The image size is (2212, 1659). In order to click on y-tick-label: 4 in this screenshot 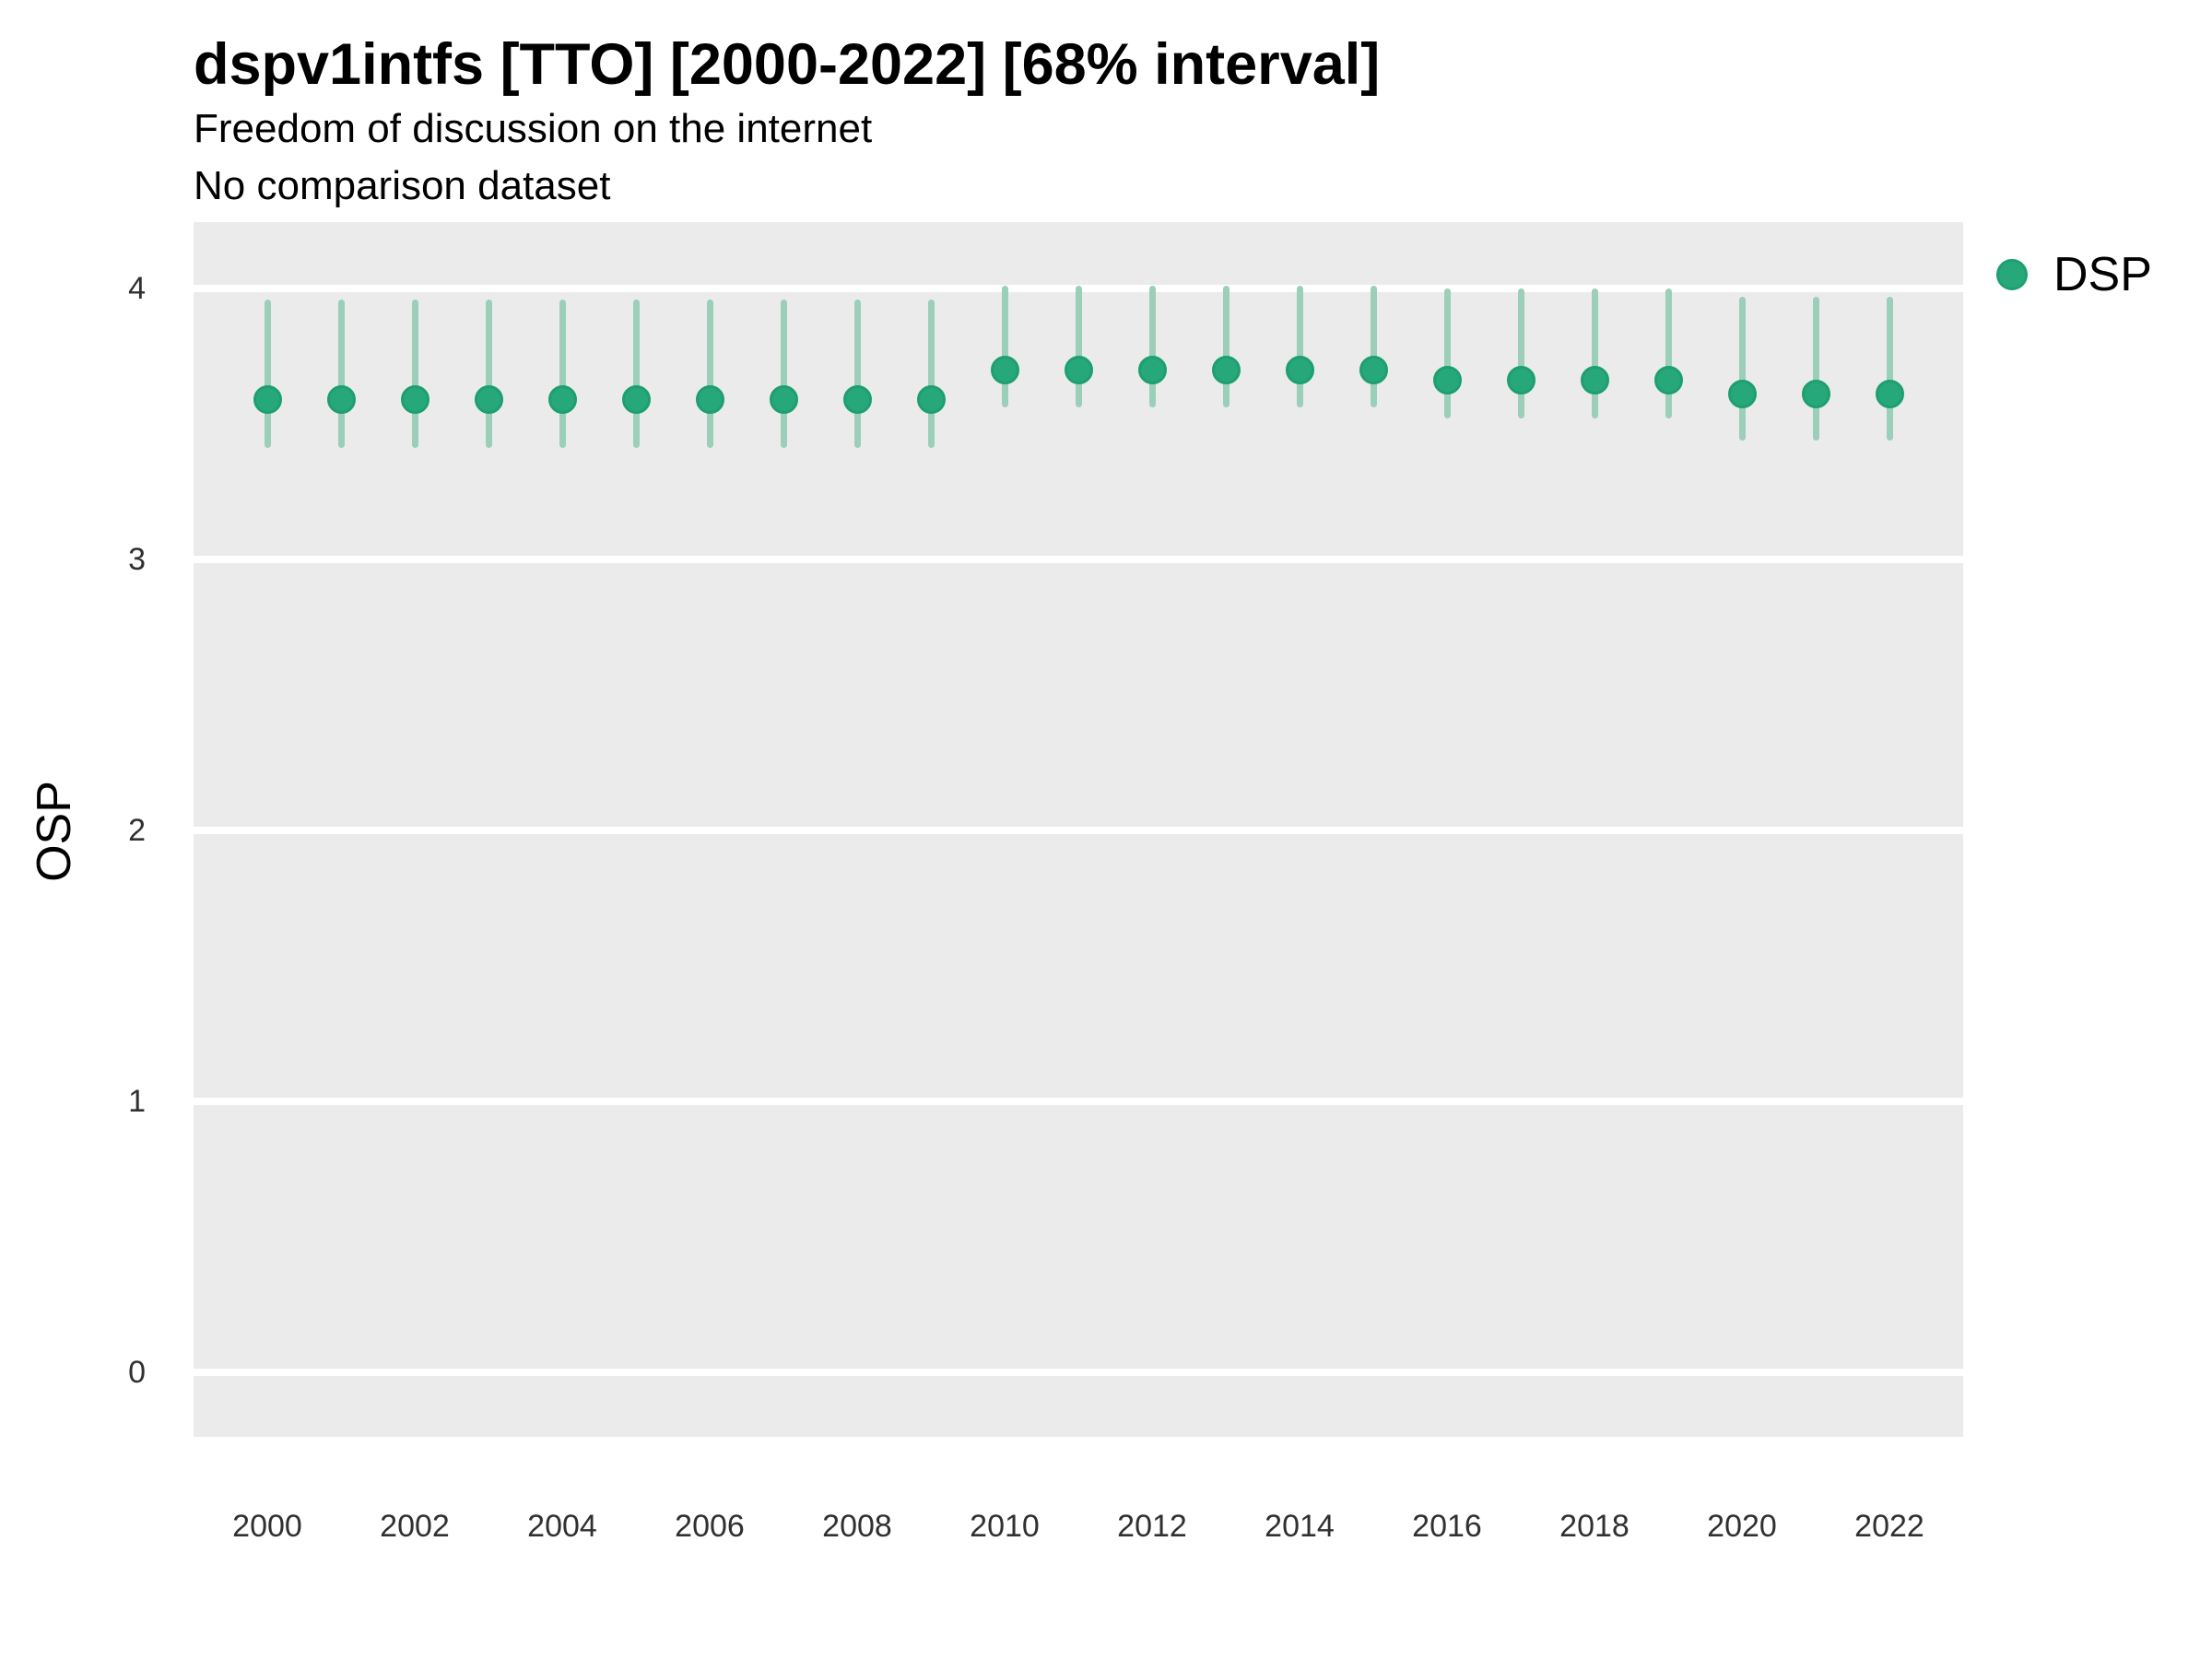, I will do `click(137, 288)`.